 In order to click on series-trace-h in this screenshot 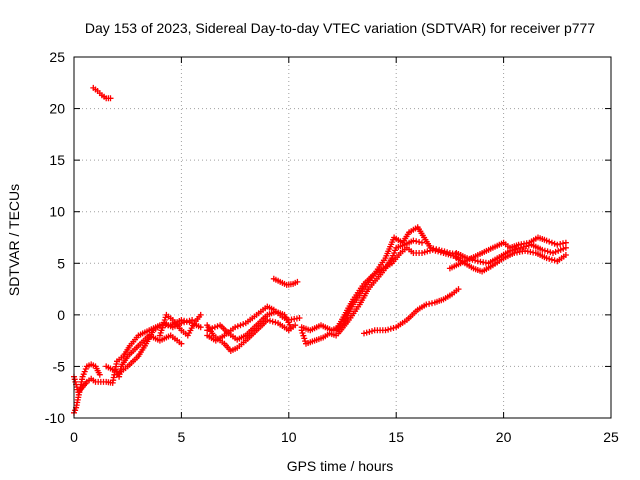, I will do `click(249, 325)`.